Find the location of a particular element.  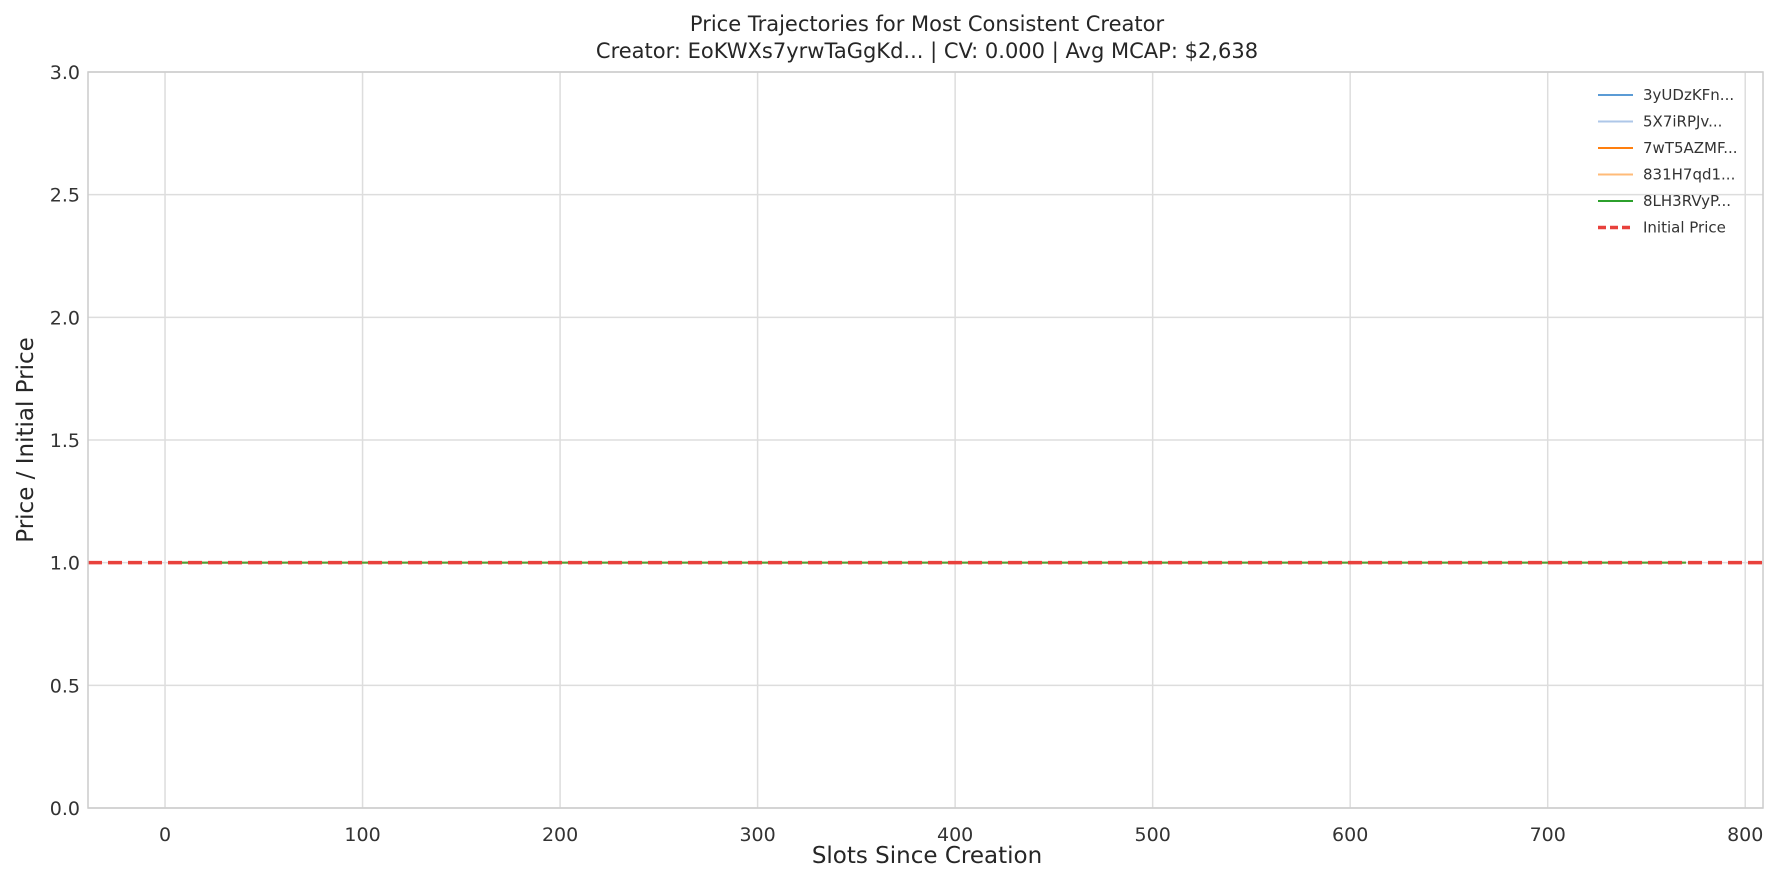

legend-label: Initial Price is located at coordinates (1684, 228).